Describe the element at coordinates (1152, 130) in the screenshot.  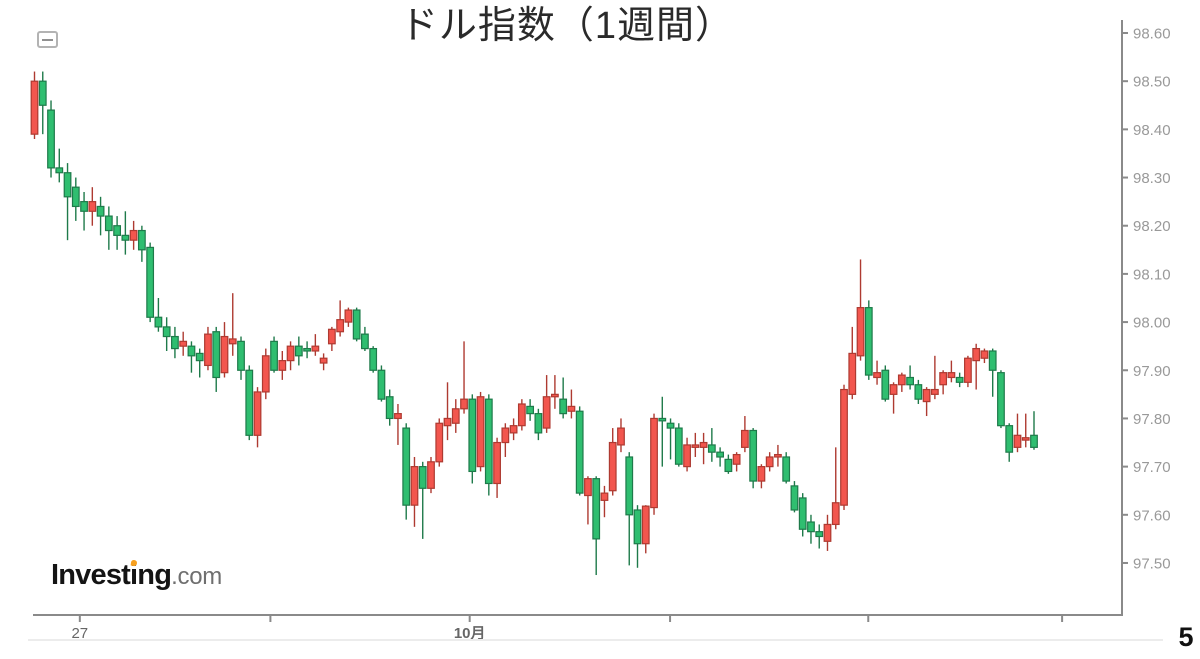
I see `y-axis-label: 98.40` at that location.